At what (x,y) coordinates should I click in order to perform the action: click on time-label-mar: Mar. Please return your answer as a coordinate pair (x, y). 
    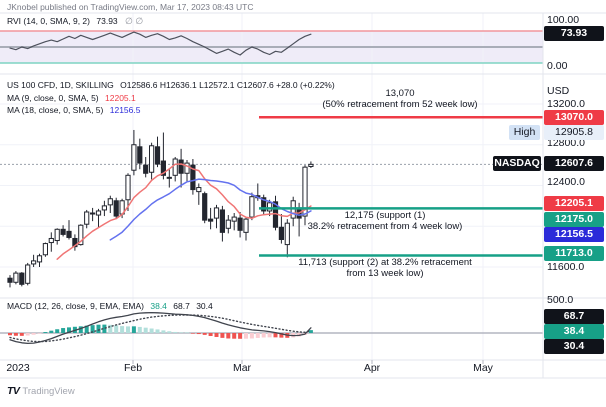
    Looking at the image, I should click on (242, 368).